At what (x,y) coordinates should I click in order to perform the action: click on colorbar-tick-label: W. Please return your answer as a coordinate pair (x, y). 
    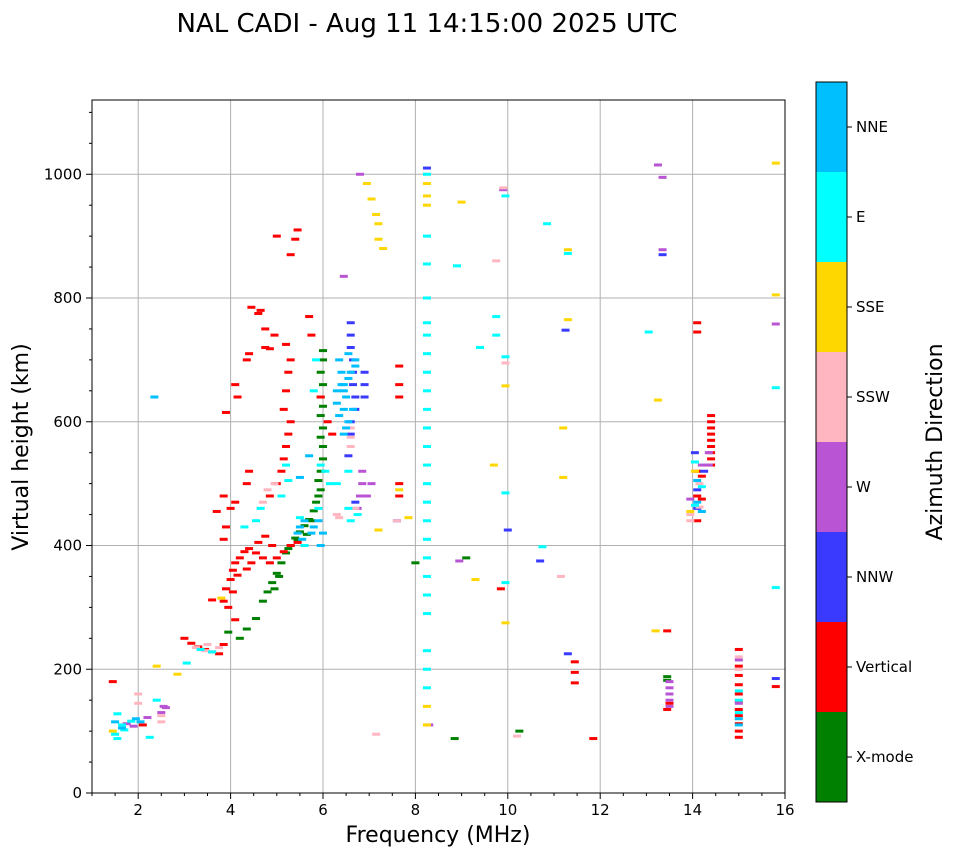
    Looking at the image, I should click on (863, 487).